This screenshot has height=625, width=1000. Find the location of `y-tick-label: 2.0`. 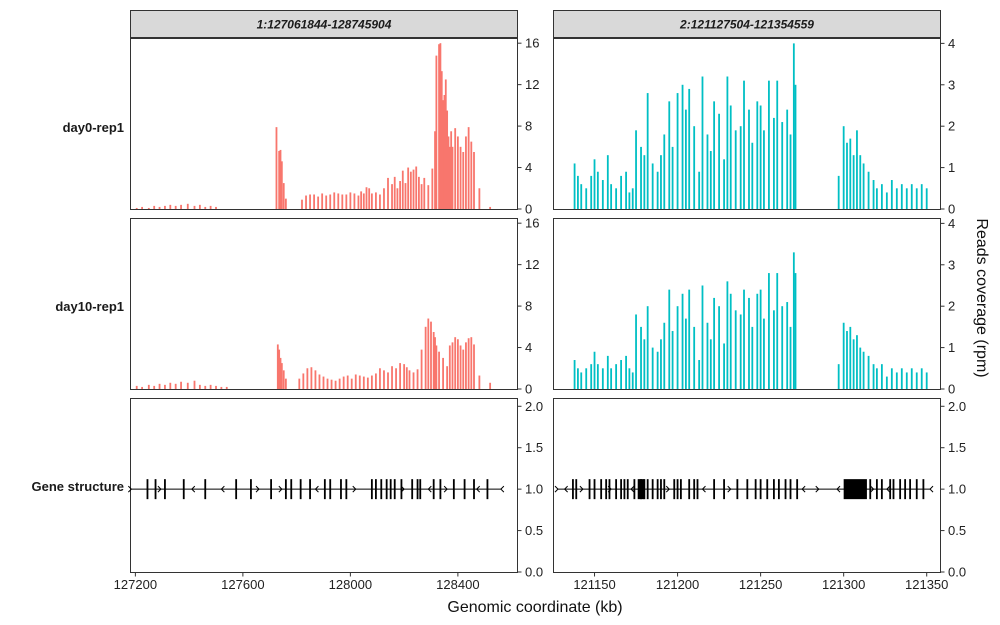

y-tick-label: 2.0 is located at coordinates (534, 406).